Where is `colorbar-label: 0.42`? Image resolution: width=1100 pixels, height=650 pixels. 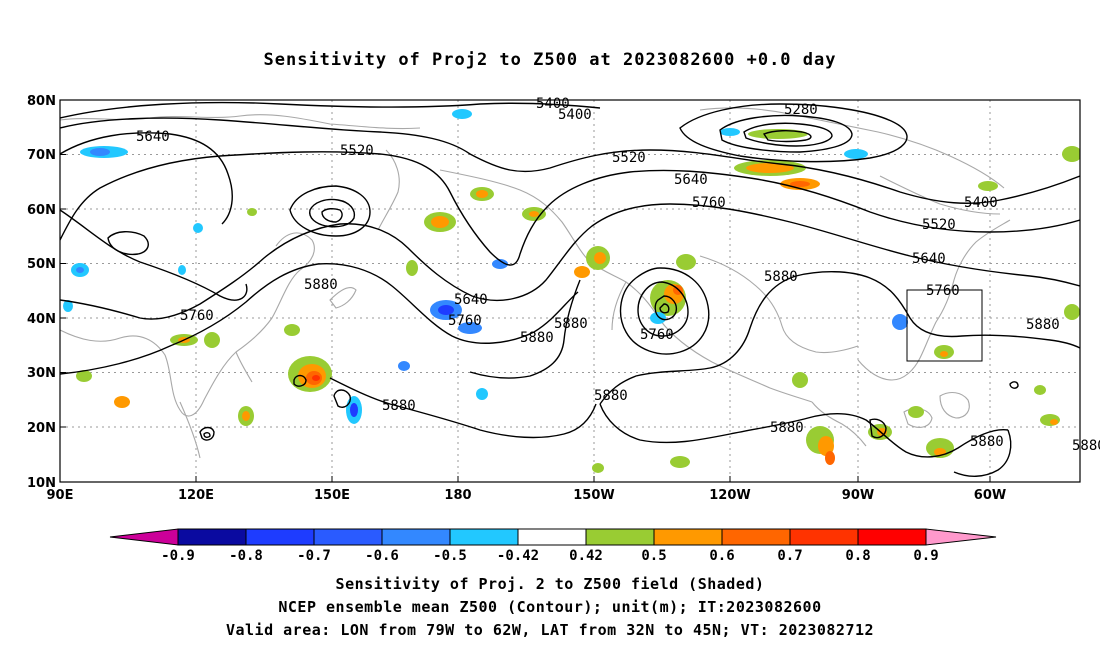
colorbar-label: 0.42 is located at coordinates (586, 556).